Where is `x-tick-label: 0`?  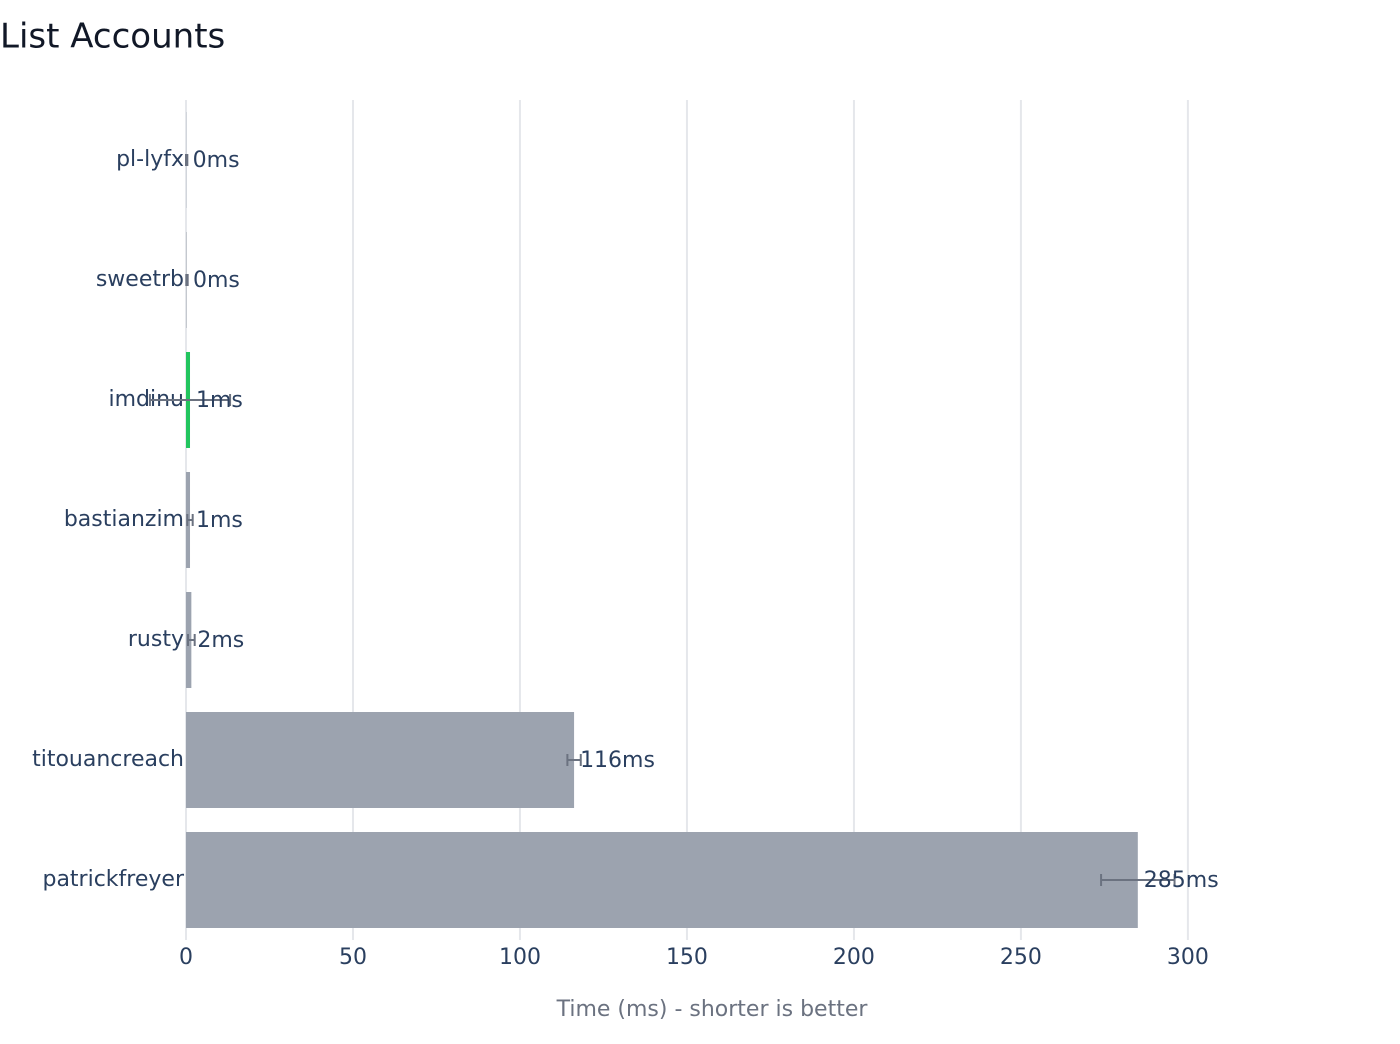 x-tick-label: 0 is located at coordinates (186, 957).